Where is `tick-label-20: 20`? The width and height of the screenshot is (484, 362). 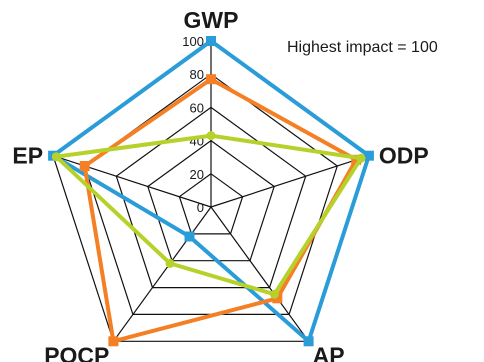
tick-label-20: 20 is located at coordinates (197, 174).